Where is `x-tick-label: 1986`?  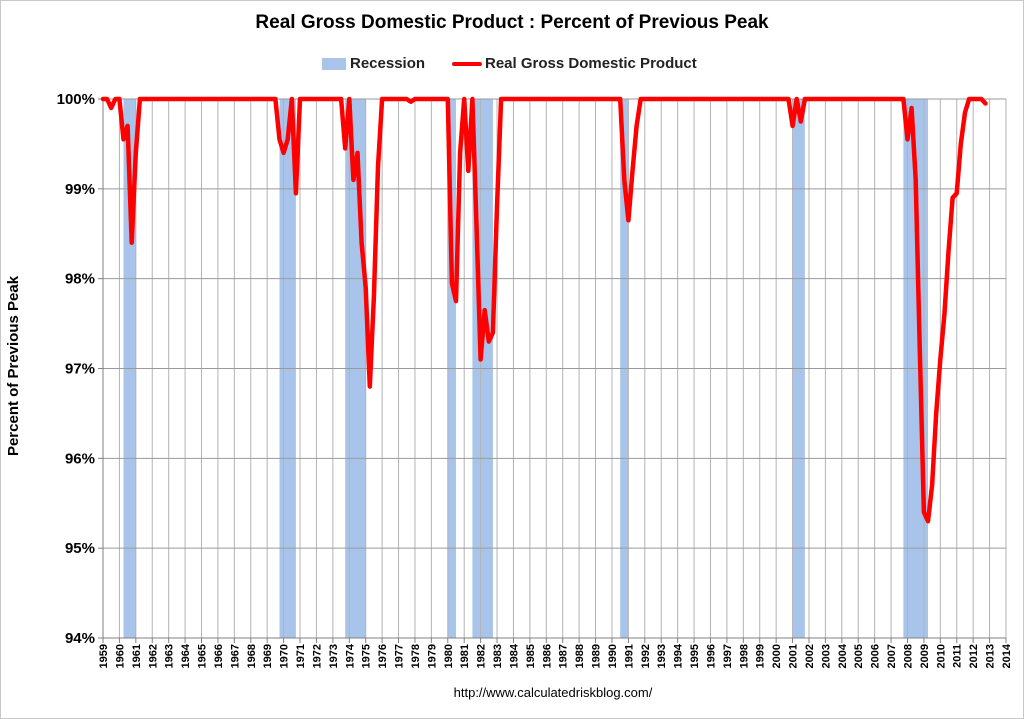
x-tick-label: 1986 is located at coordinates (547, 656).